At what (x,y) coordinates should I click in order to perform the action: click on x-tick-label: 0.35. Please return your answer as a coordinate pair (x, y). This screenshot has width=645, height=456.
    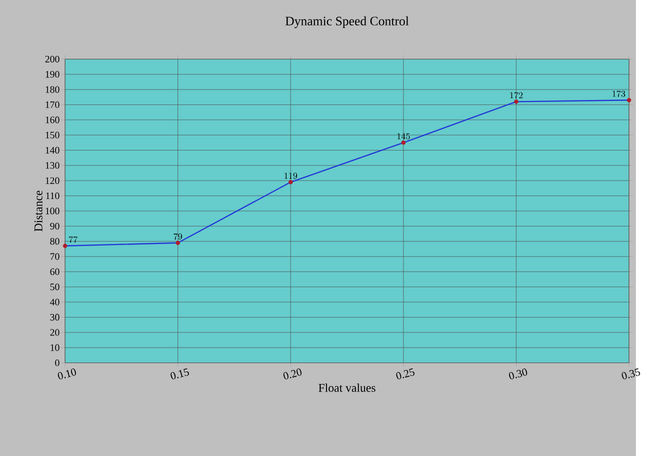
    Looking at the image, I should click on (631, 374).